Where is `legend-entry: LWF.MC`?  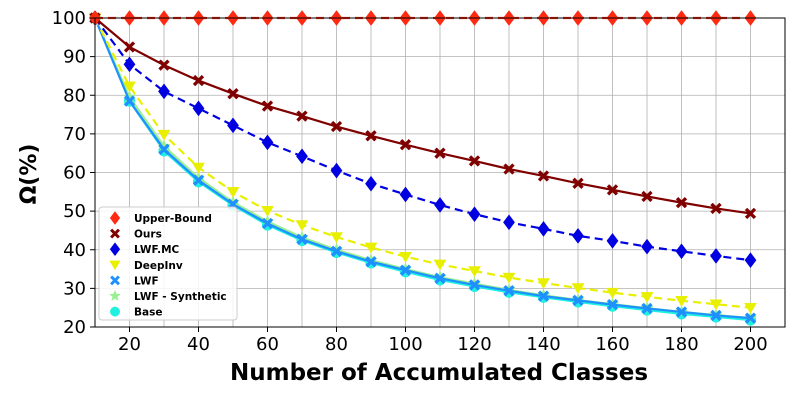
legend-entry: LWF.MC is located at coordinates (157, 250).